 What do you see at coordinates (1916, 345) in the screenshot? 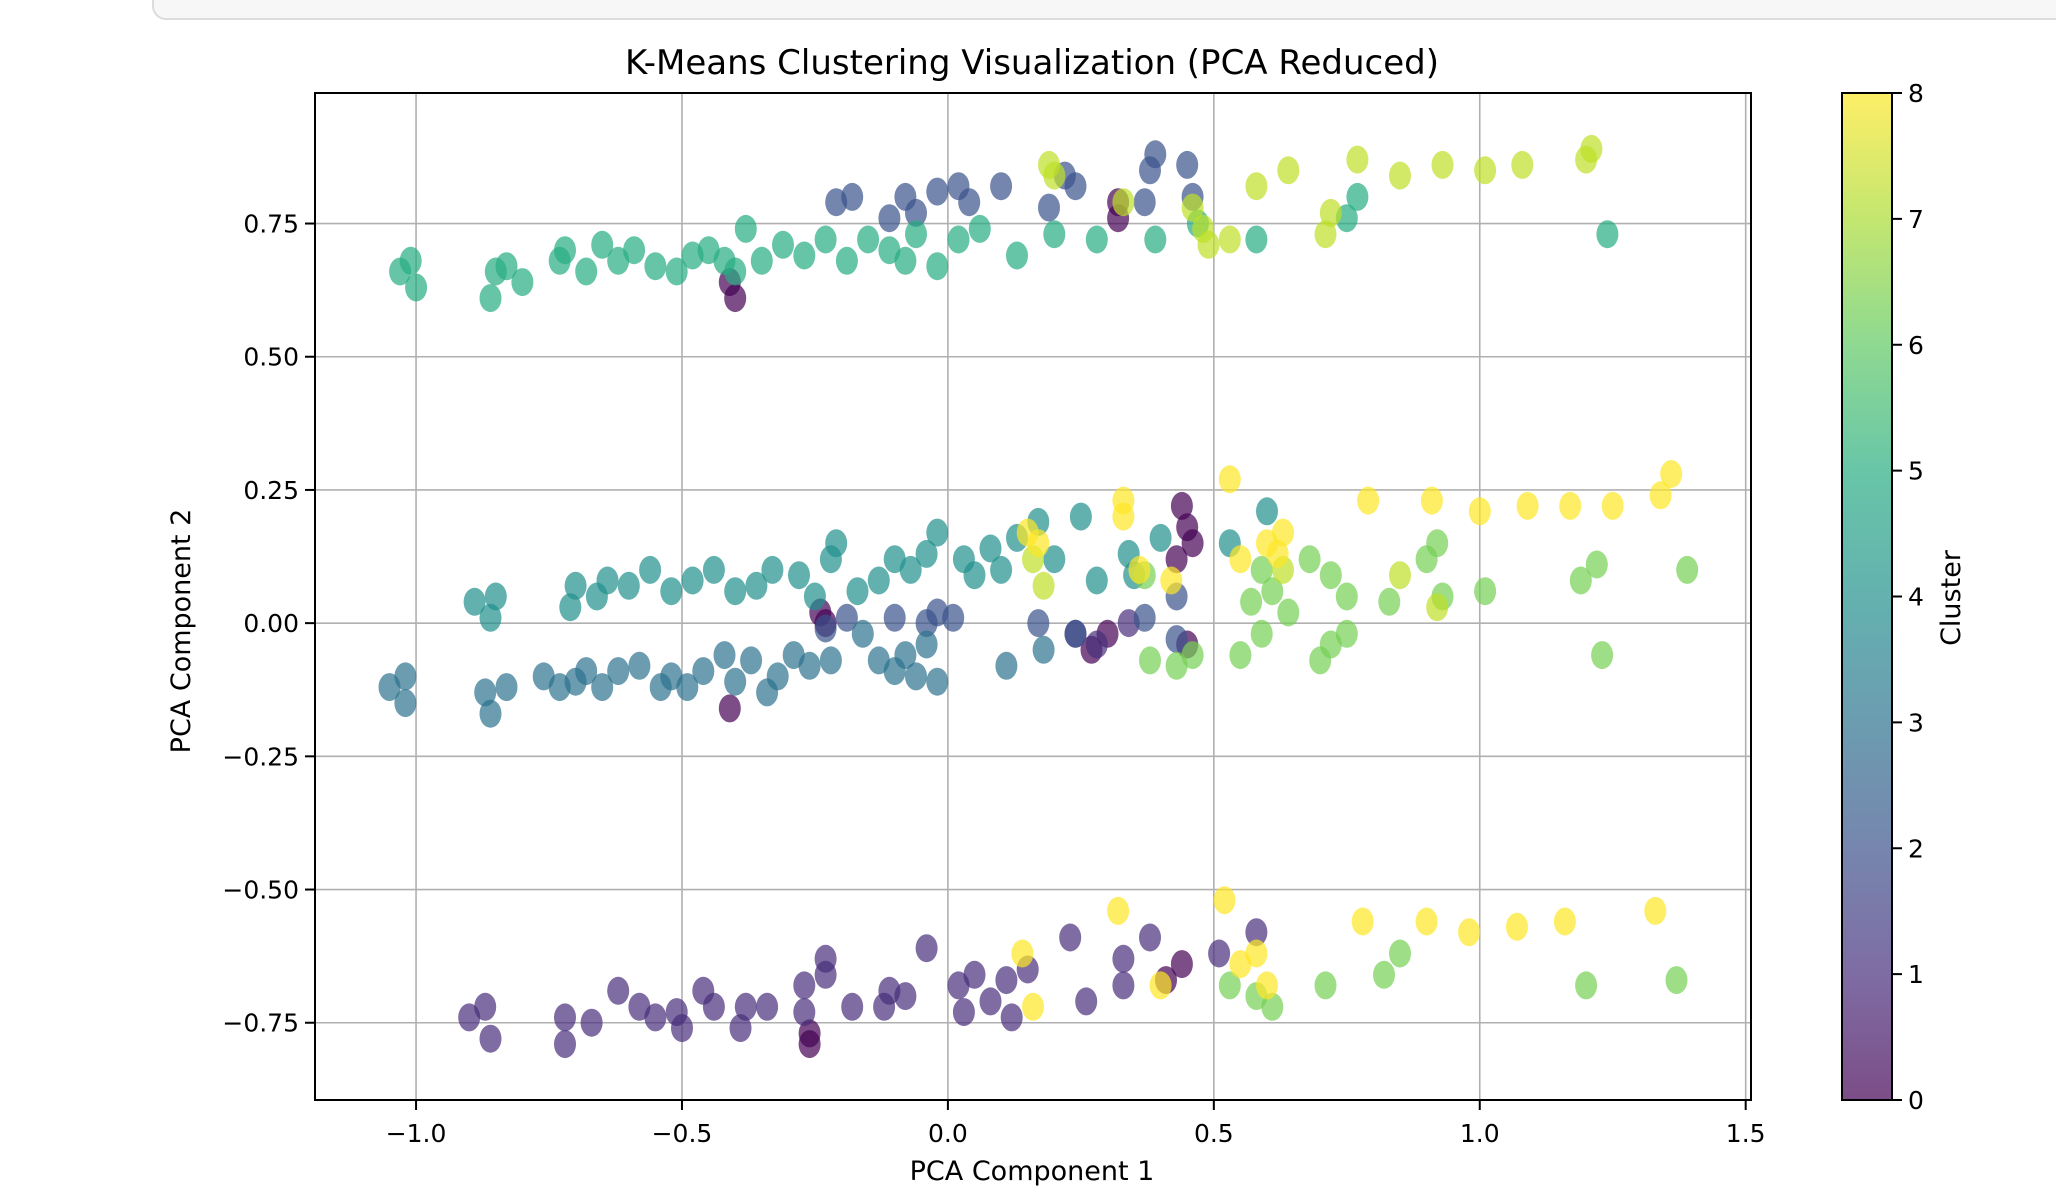
I see `colorbar-tick-label: 6` at bounding box center [1916, 345].